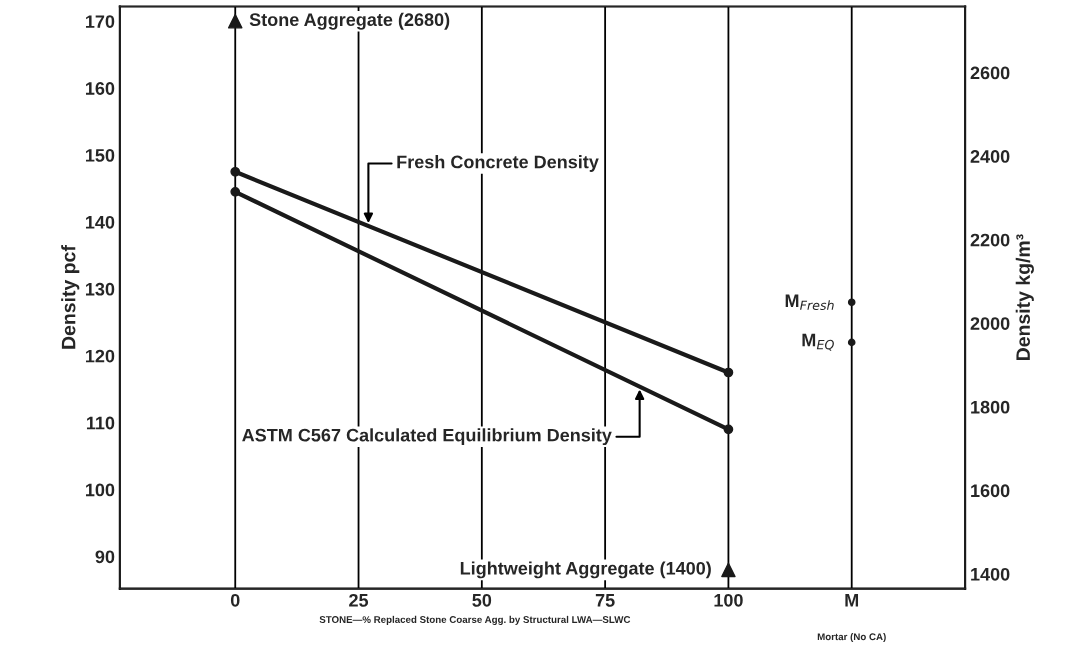 The image size is (1070, 654). I want to click on y-tick-label: 170, so click(100, 21).